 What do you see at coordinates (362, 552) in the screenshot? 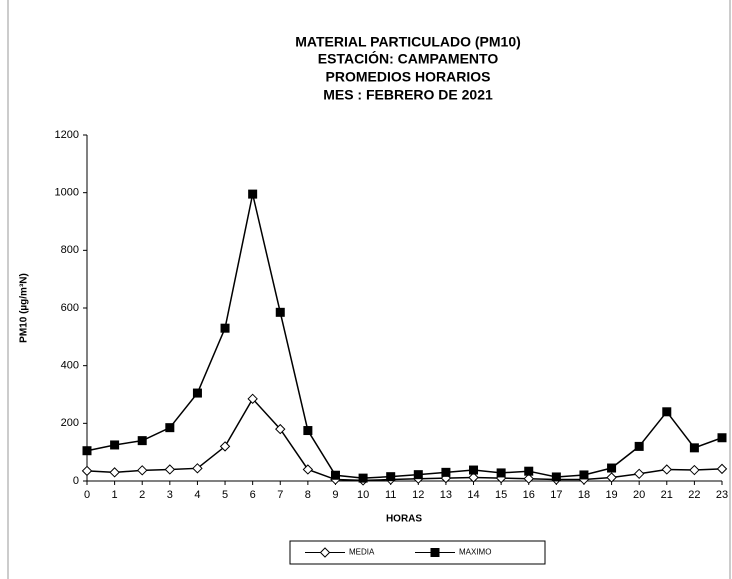
I see `legend-text: MEDIA` at bounding box center [362, 552].